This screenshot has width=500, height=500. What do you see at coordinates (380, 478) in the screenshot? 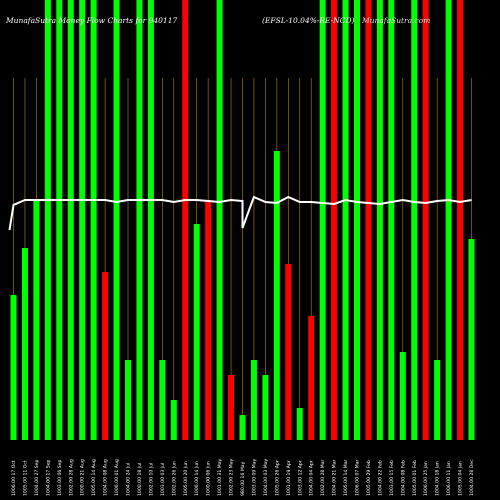
I see `x-tick-label: 1004.00 22 Feb` at bounding box center [380, 478].